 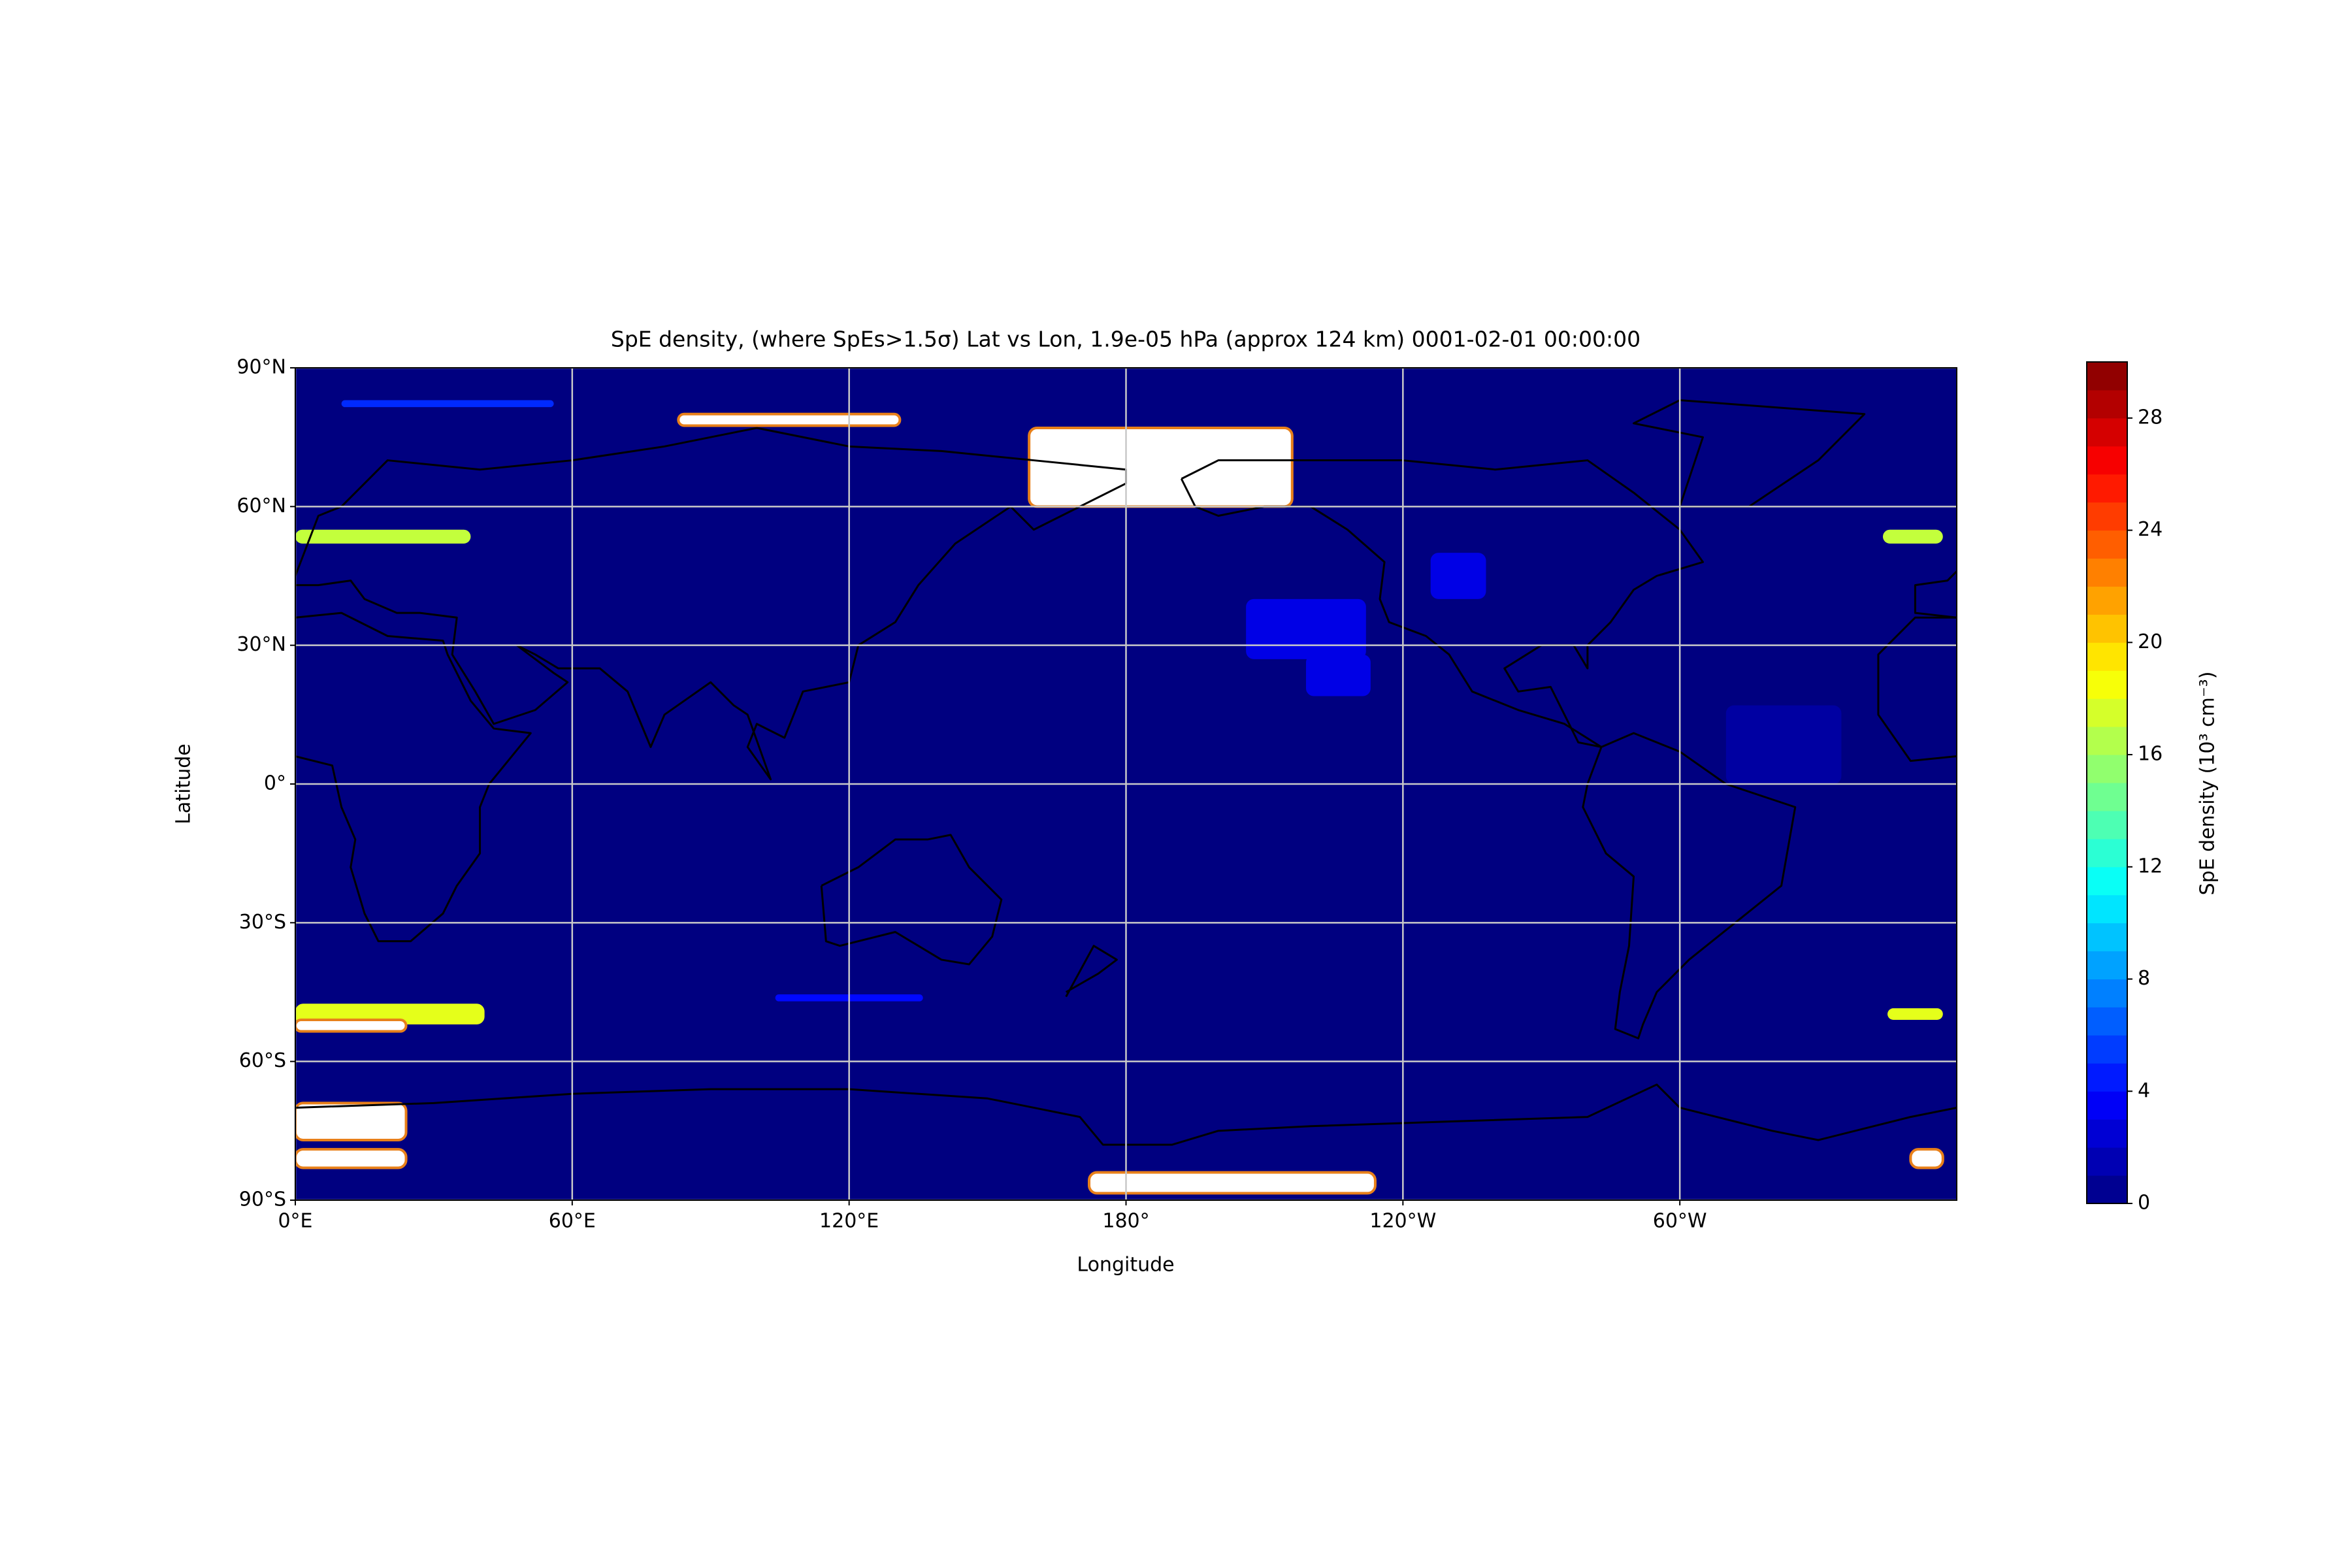 I want to click on x-tick-label: 60°W, so click(x=1680, y=1221).